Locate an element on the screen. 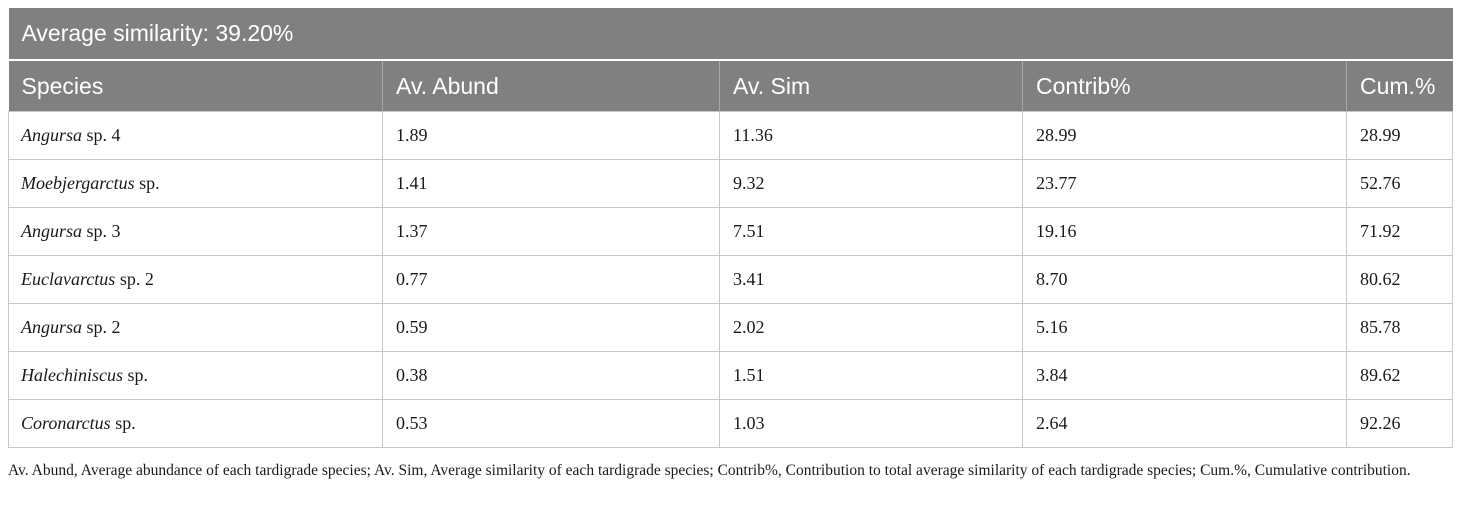 This screenshot has height=509, width=1460. column-header-av-abund: Av. Abund is located at coordinates (551, 86).